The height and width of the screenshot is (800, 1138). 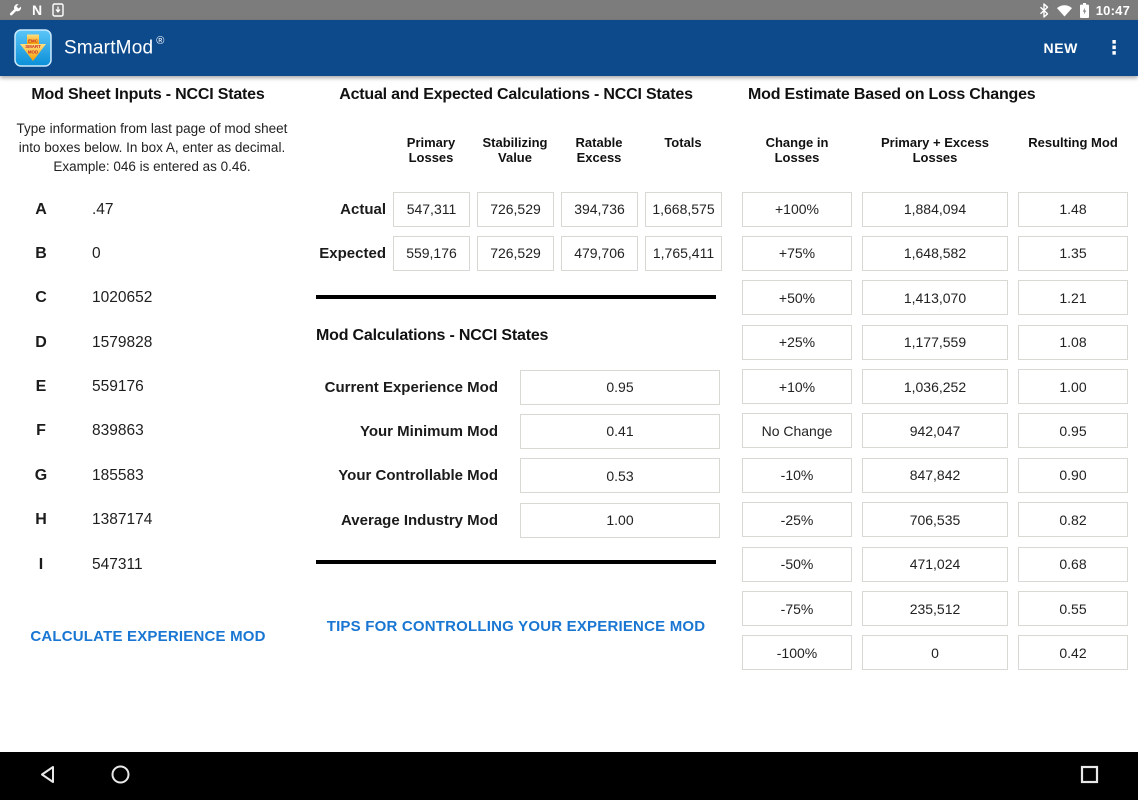 I want to click on value-cell: 1,765,411, so click(x=683, y=253).